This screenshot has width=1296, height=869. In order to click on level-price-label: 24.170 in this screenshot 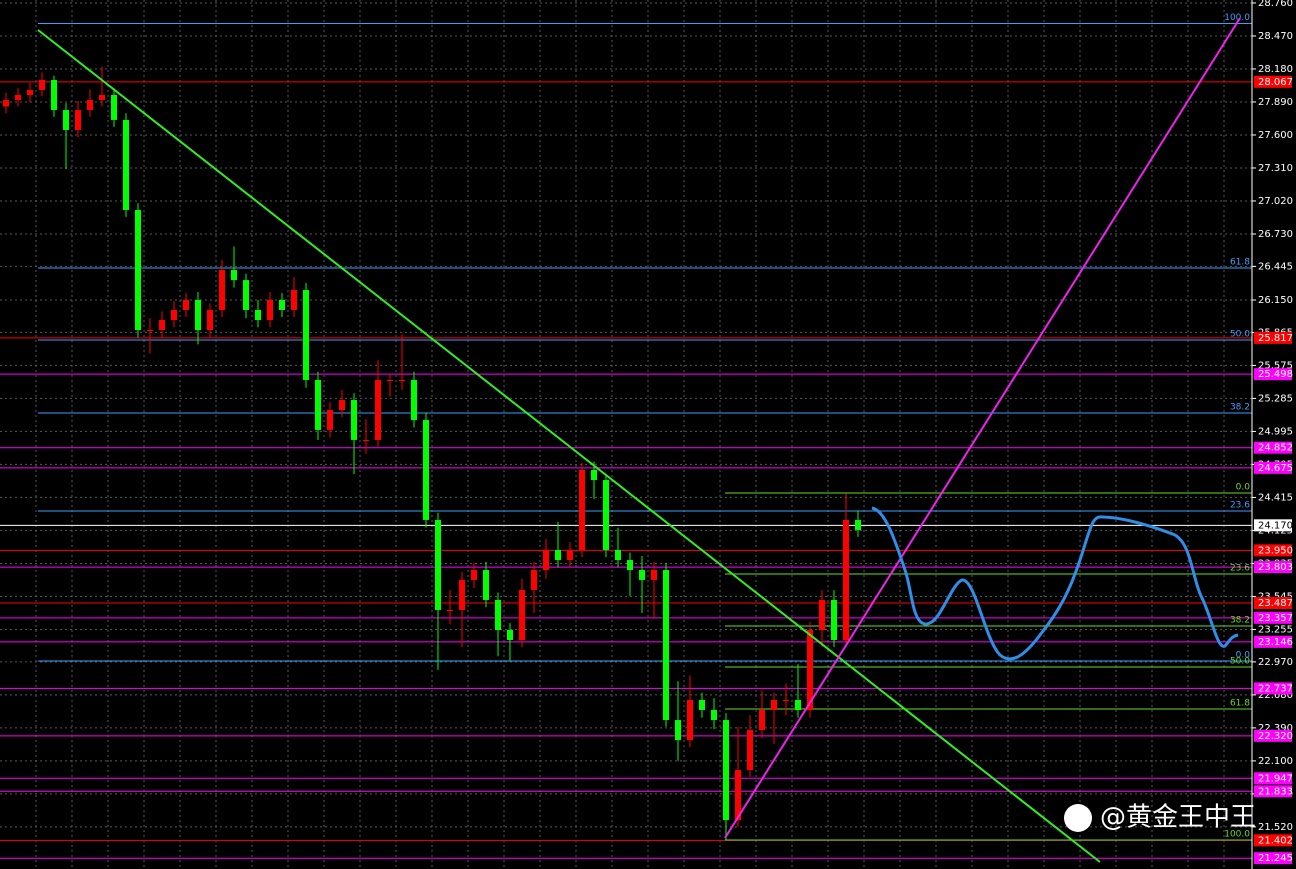, I will do `click(1275, 525)`.